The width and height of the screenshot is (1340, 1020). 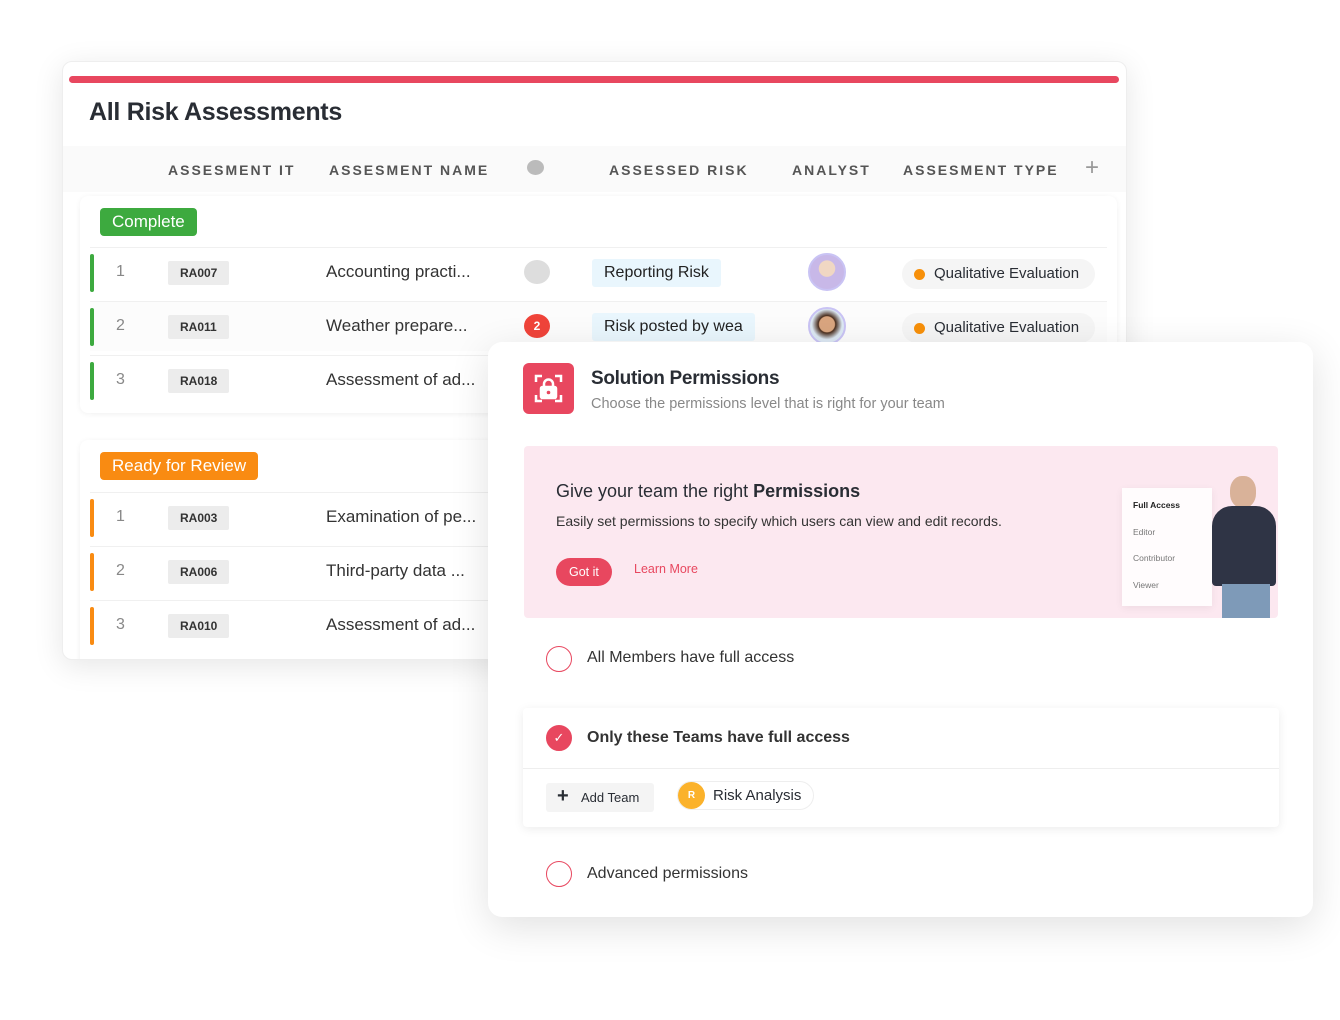 I want to click on radio-only-teams-checked-icon: ✓, so click(x=559, y=738).